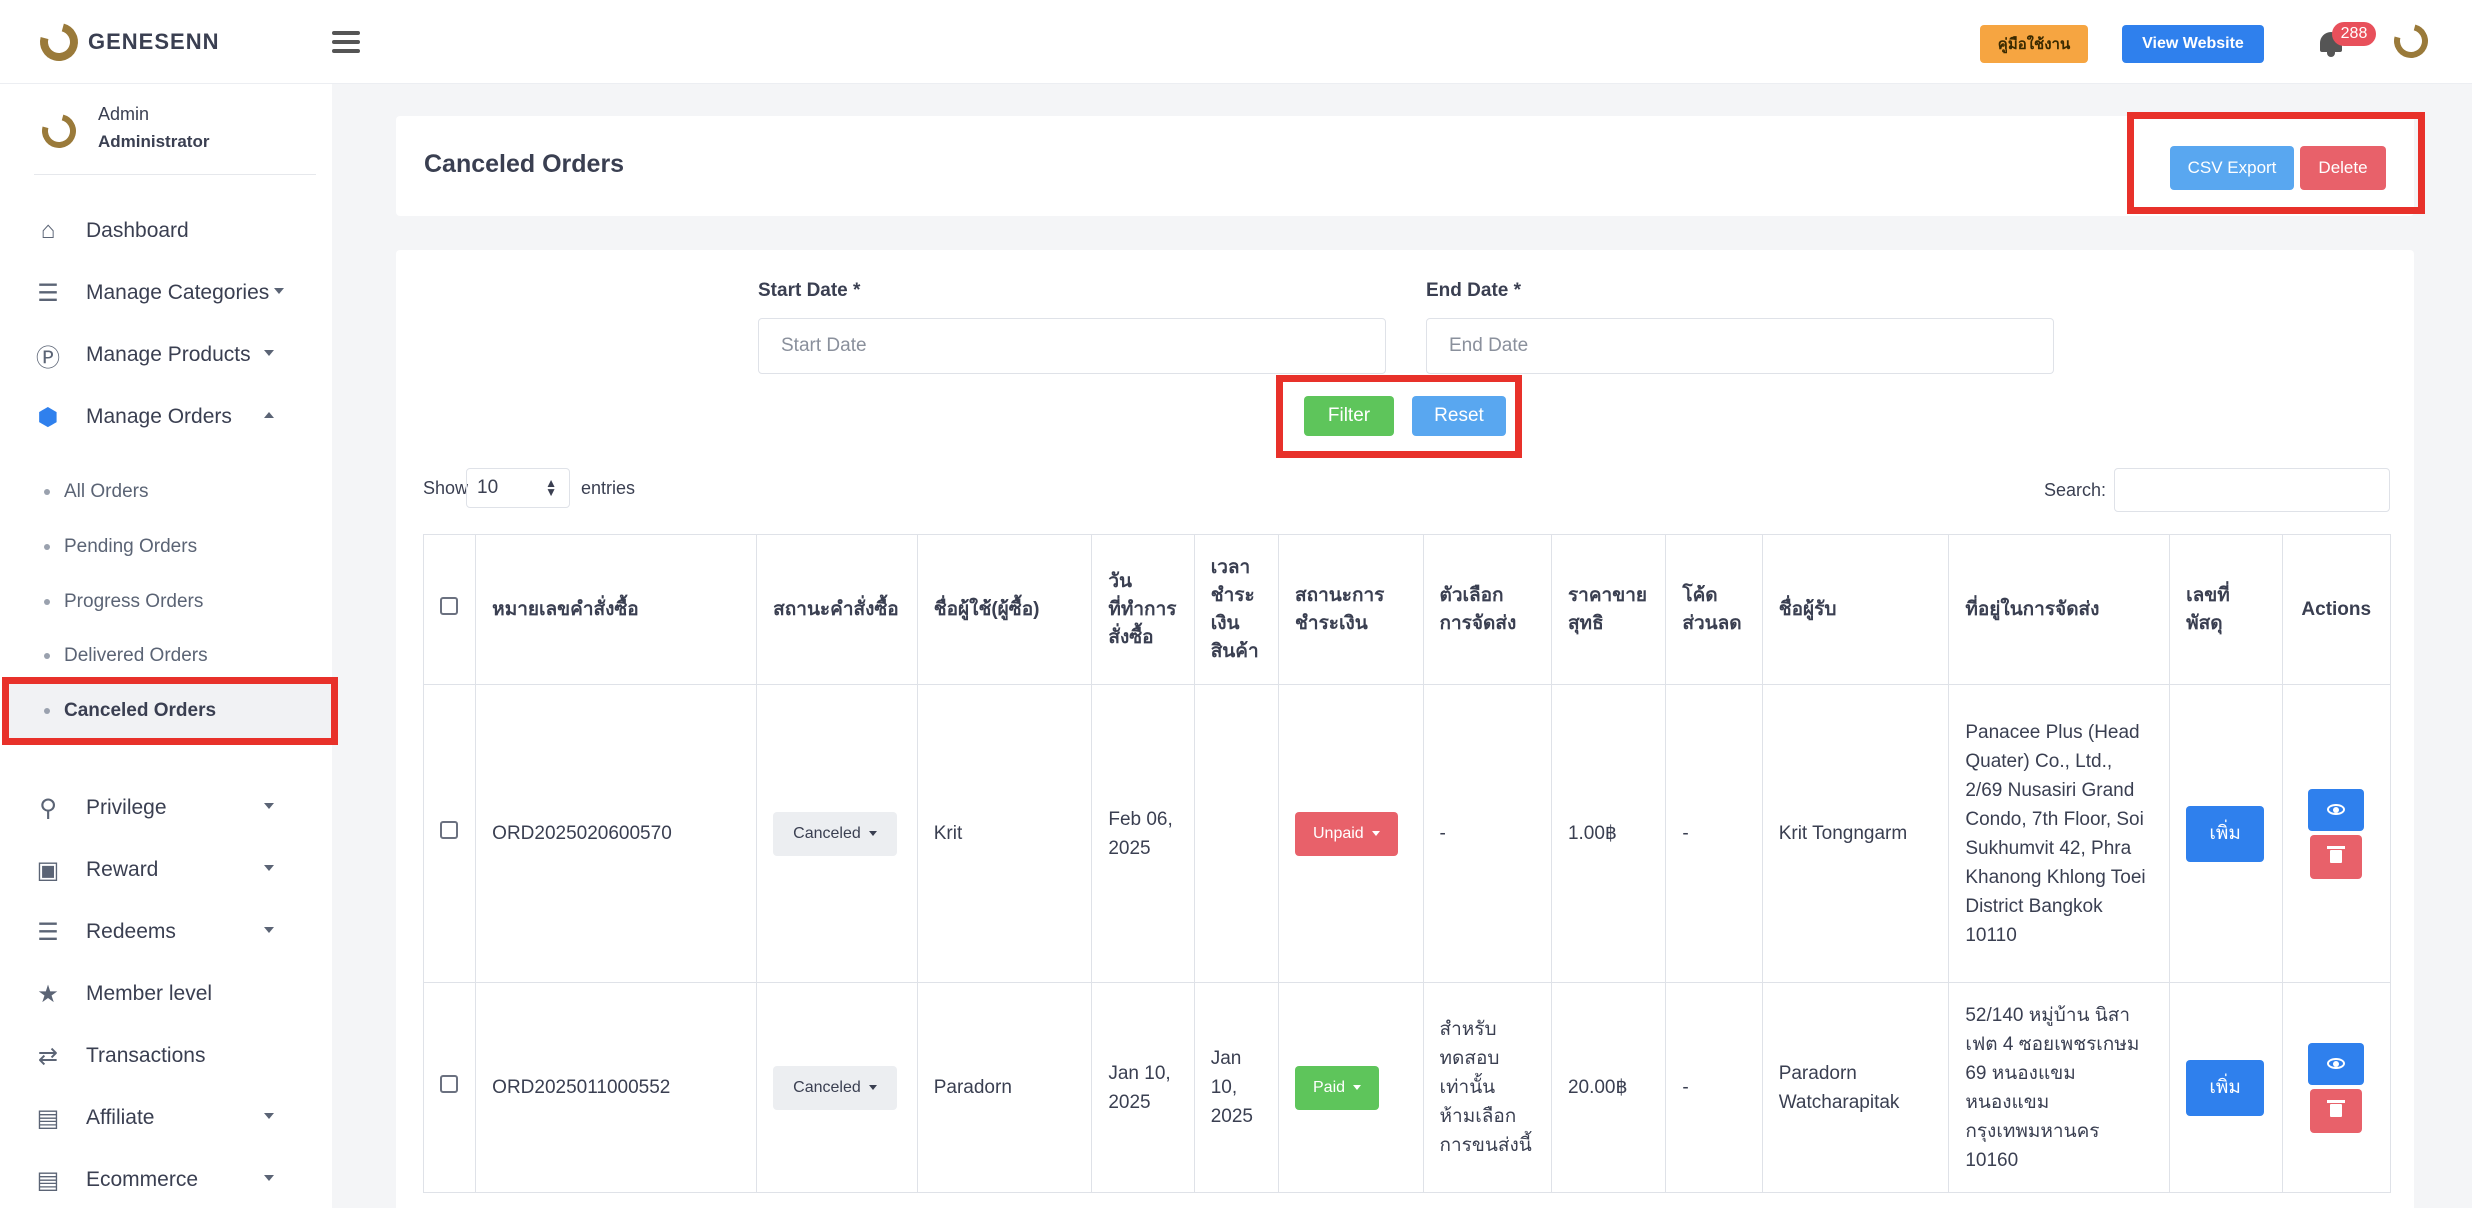 Image resolution: width=2472 pixels, height=1208 pixels. Describe the element at coordinates (142, 1179) in the screenshot. I see `sidebar-item-label: Ecommerce` at that location.